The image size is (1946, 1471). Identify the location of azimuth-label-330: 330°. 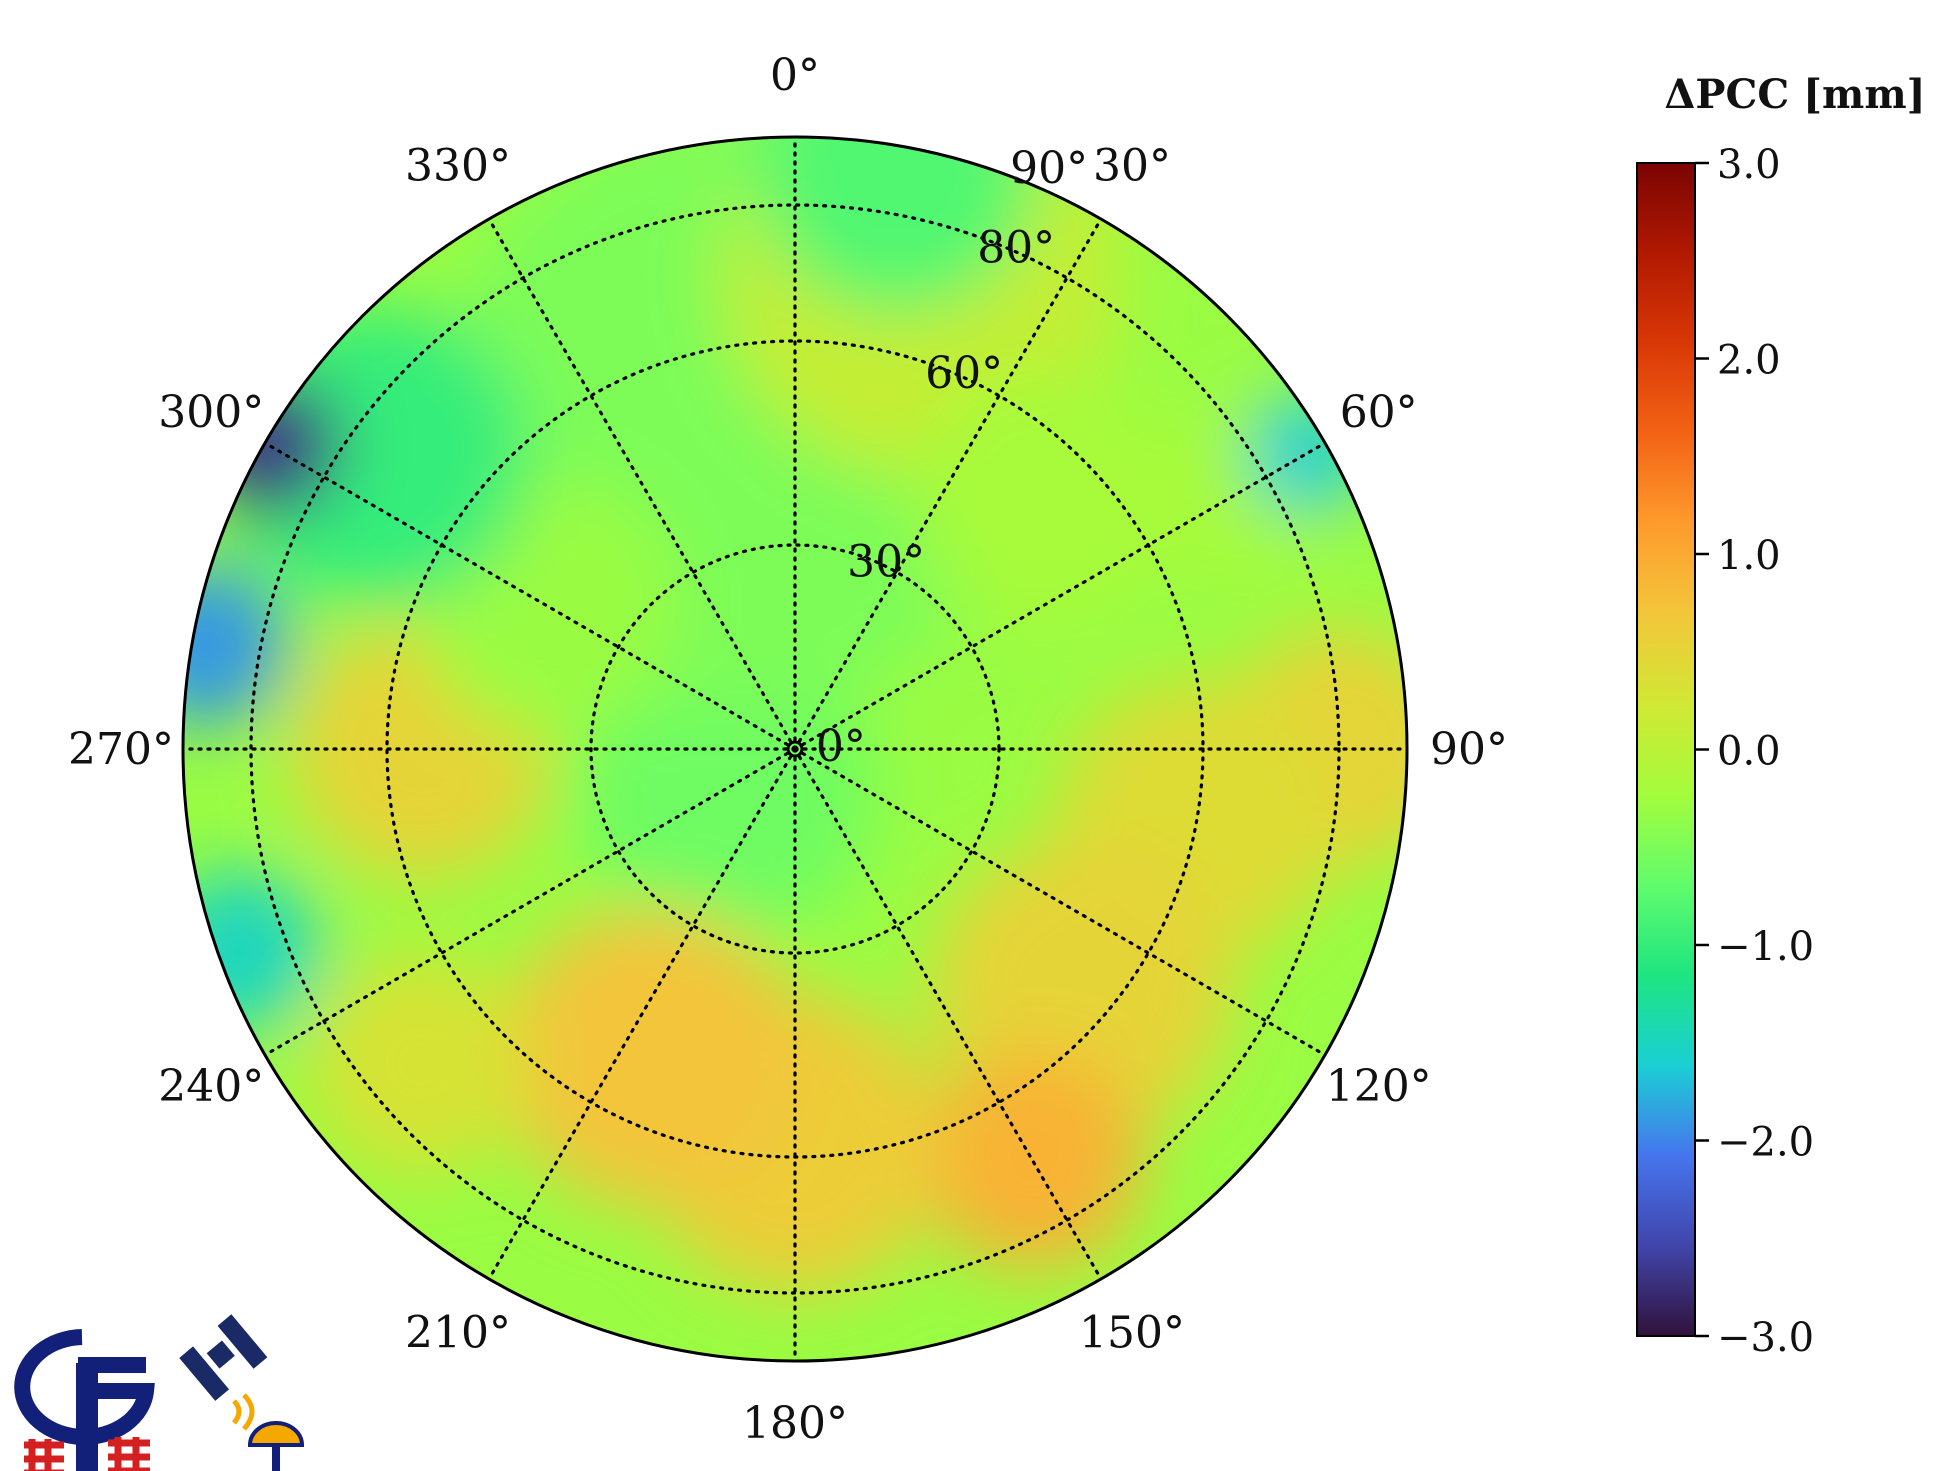
(458, 165).